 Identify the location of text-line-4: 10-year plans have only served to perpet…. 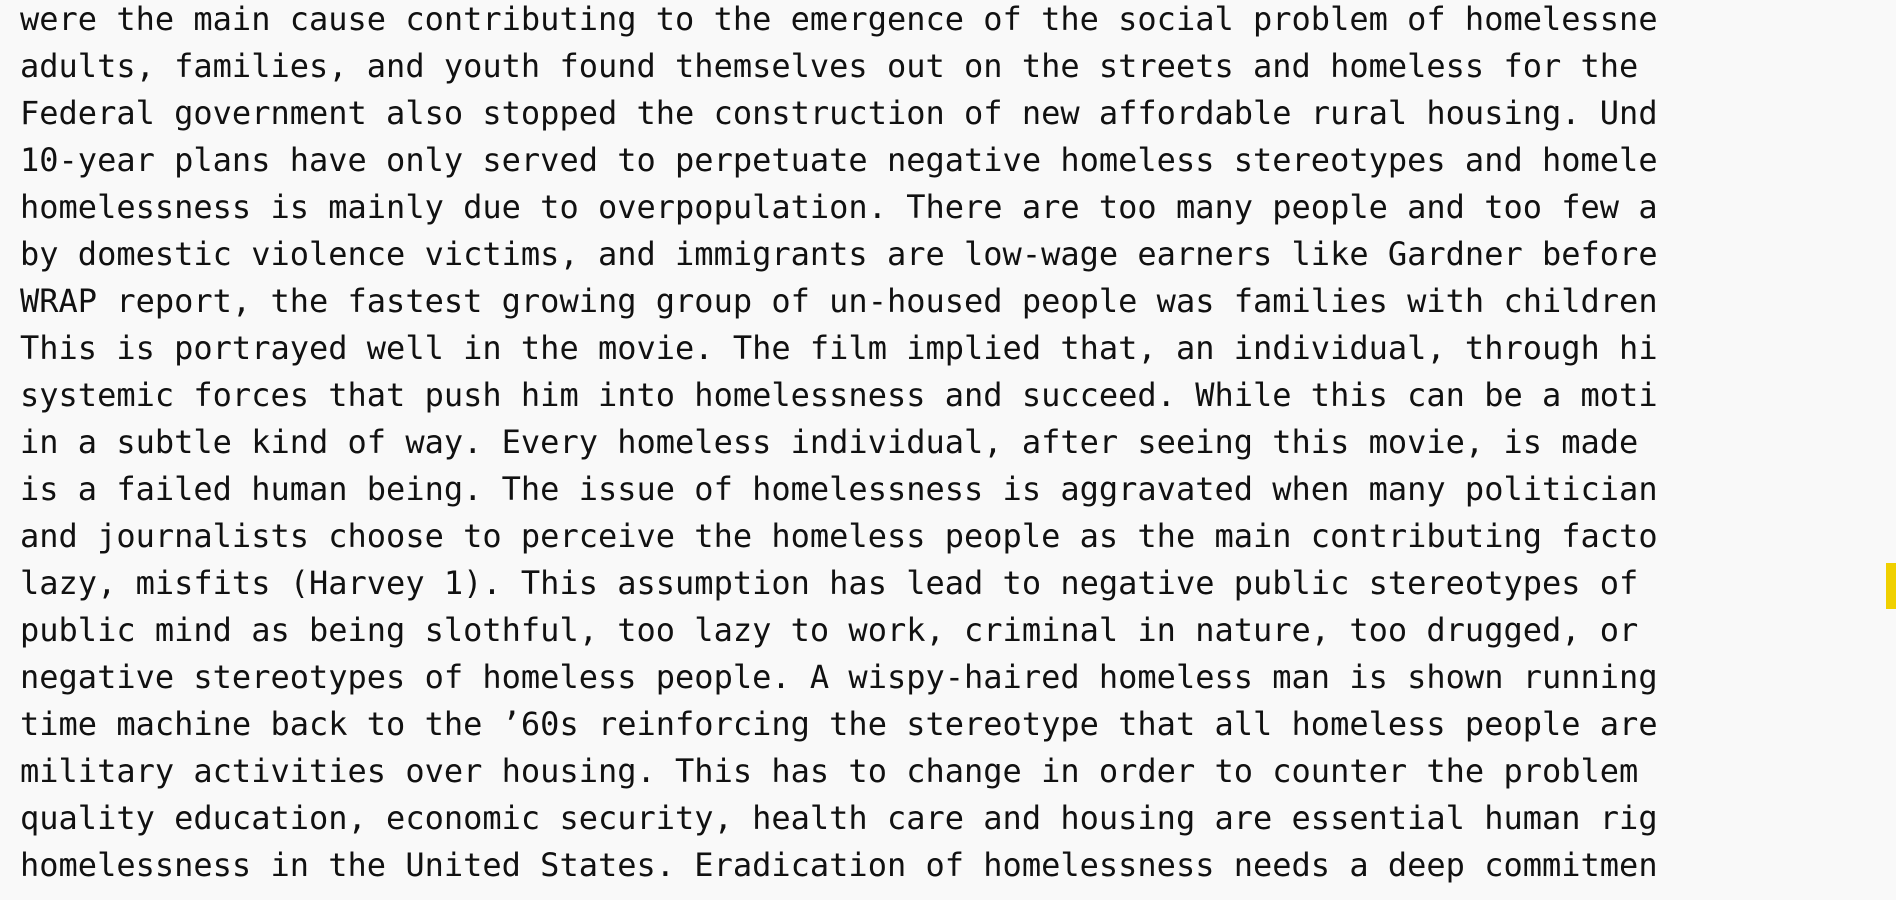
(839, 160).